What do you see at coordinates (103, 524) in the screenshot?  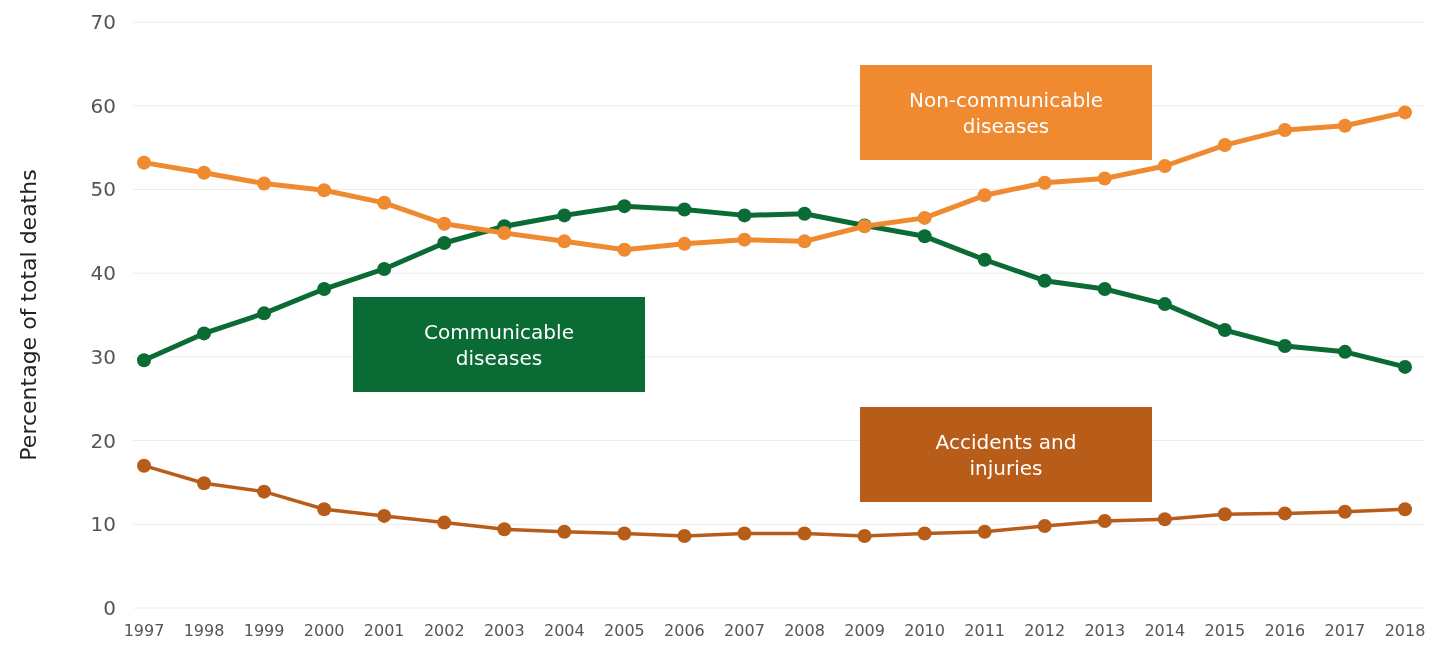 I see `y-tick-label: 10` at bounding box center [103, 524].